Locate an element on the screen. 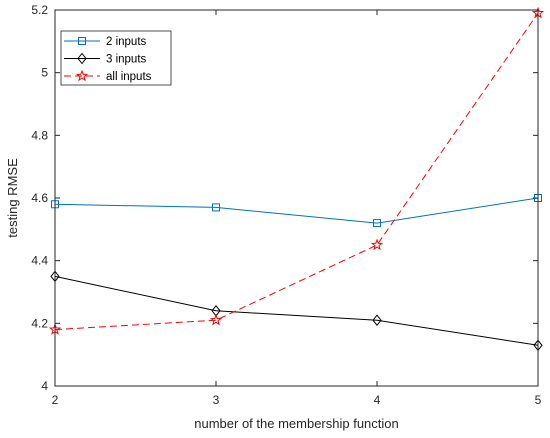 The width and height of the screenshot is (550, 438). legend-label-3: all inputs is located at coordinates (129, 77).